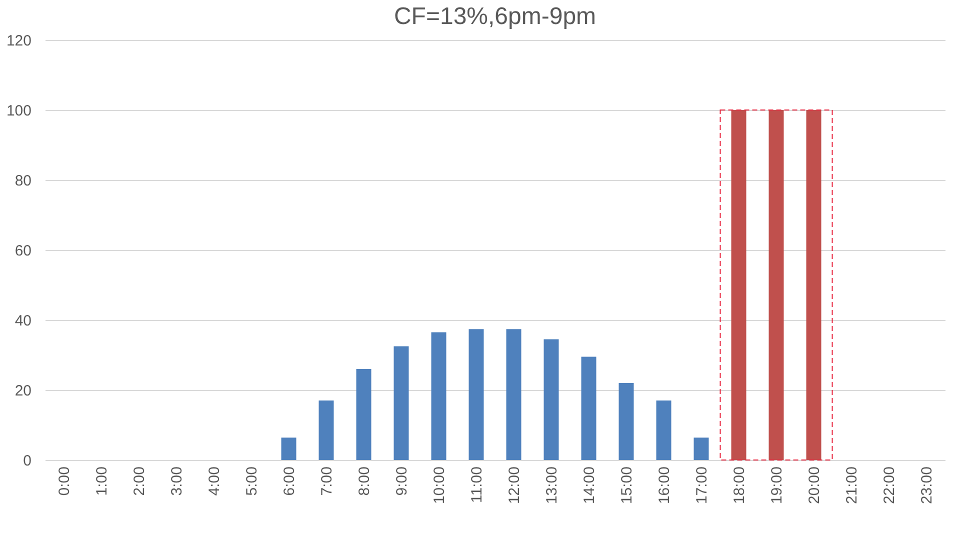 This screenshot has height=556, width=974. Describe the element at coordinates (289, 481) in the screenshot. I see `x-tick-label: 6:00` at that location.